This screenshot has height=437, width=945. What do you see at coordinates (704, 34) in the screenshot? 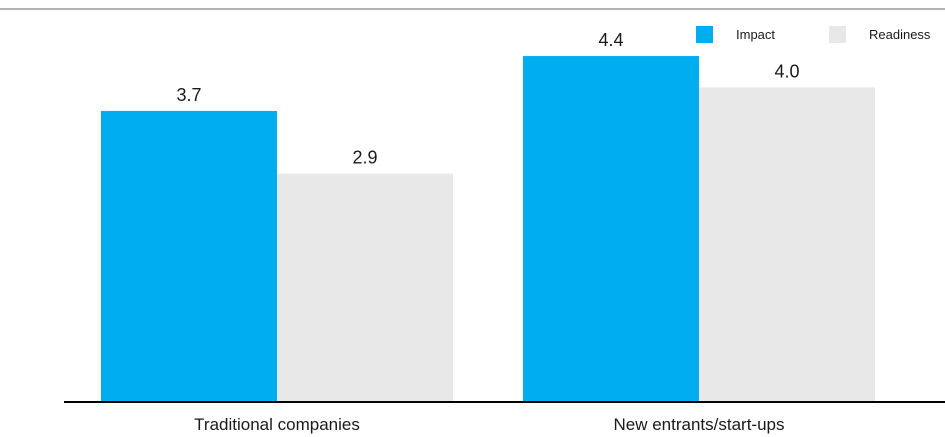
I see `legend-swatch-impact` at bounding box center [704, 34].